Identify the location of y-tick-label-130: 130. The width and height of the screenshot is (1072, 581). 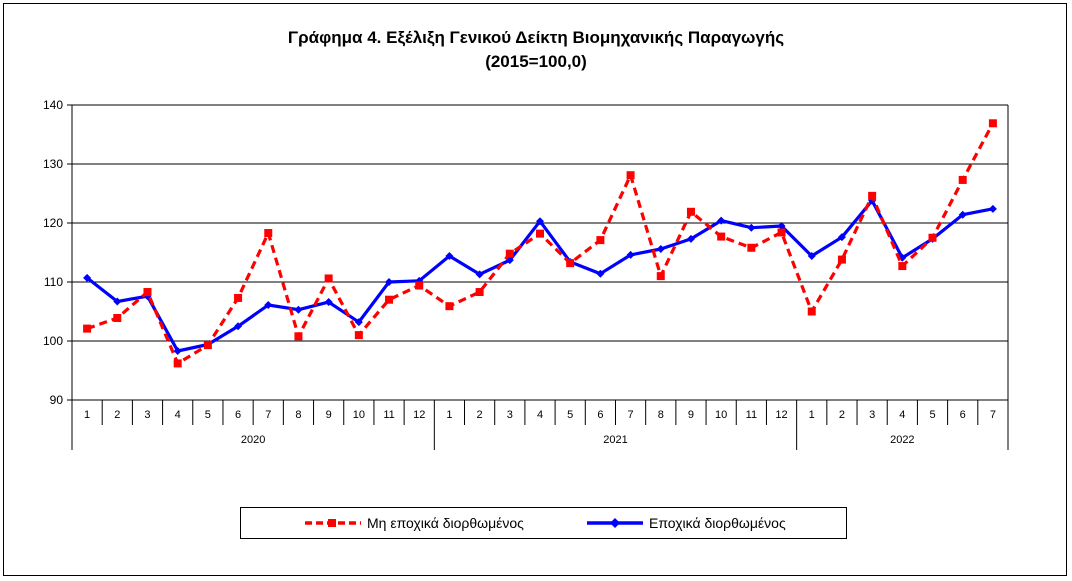
(53, 164).